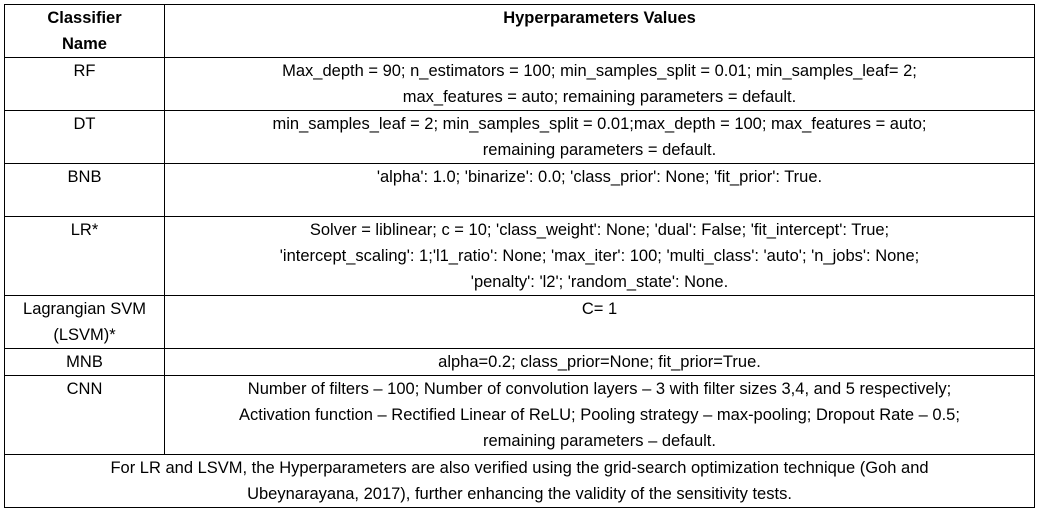  I want to click on classifier-name-cell: Lagrangian SVM (LSVM)*, so click(84, 322).